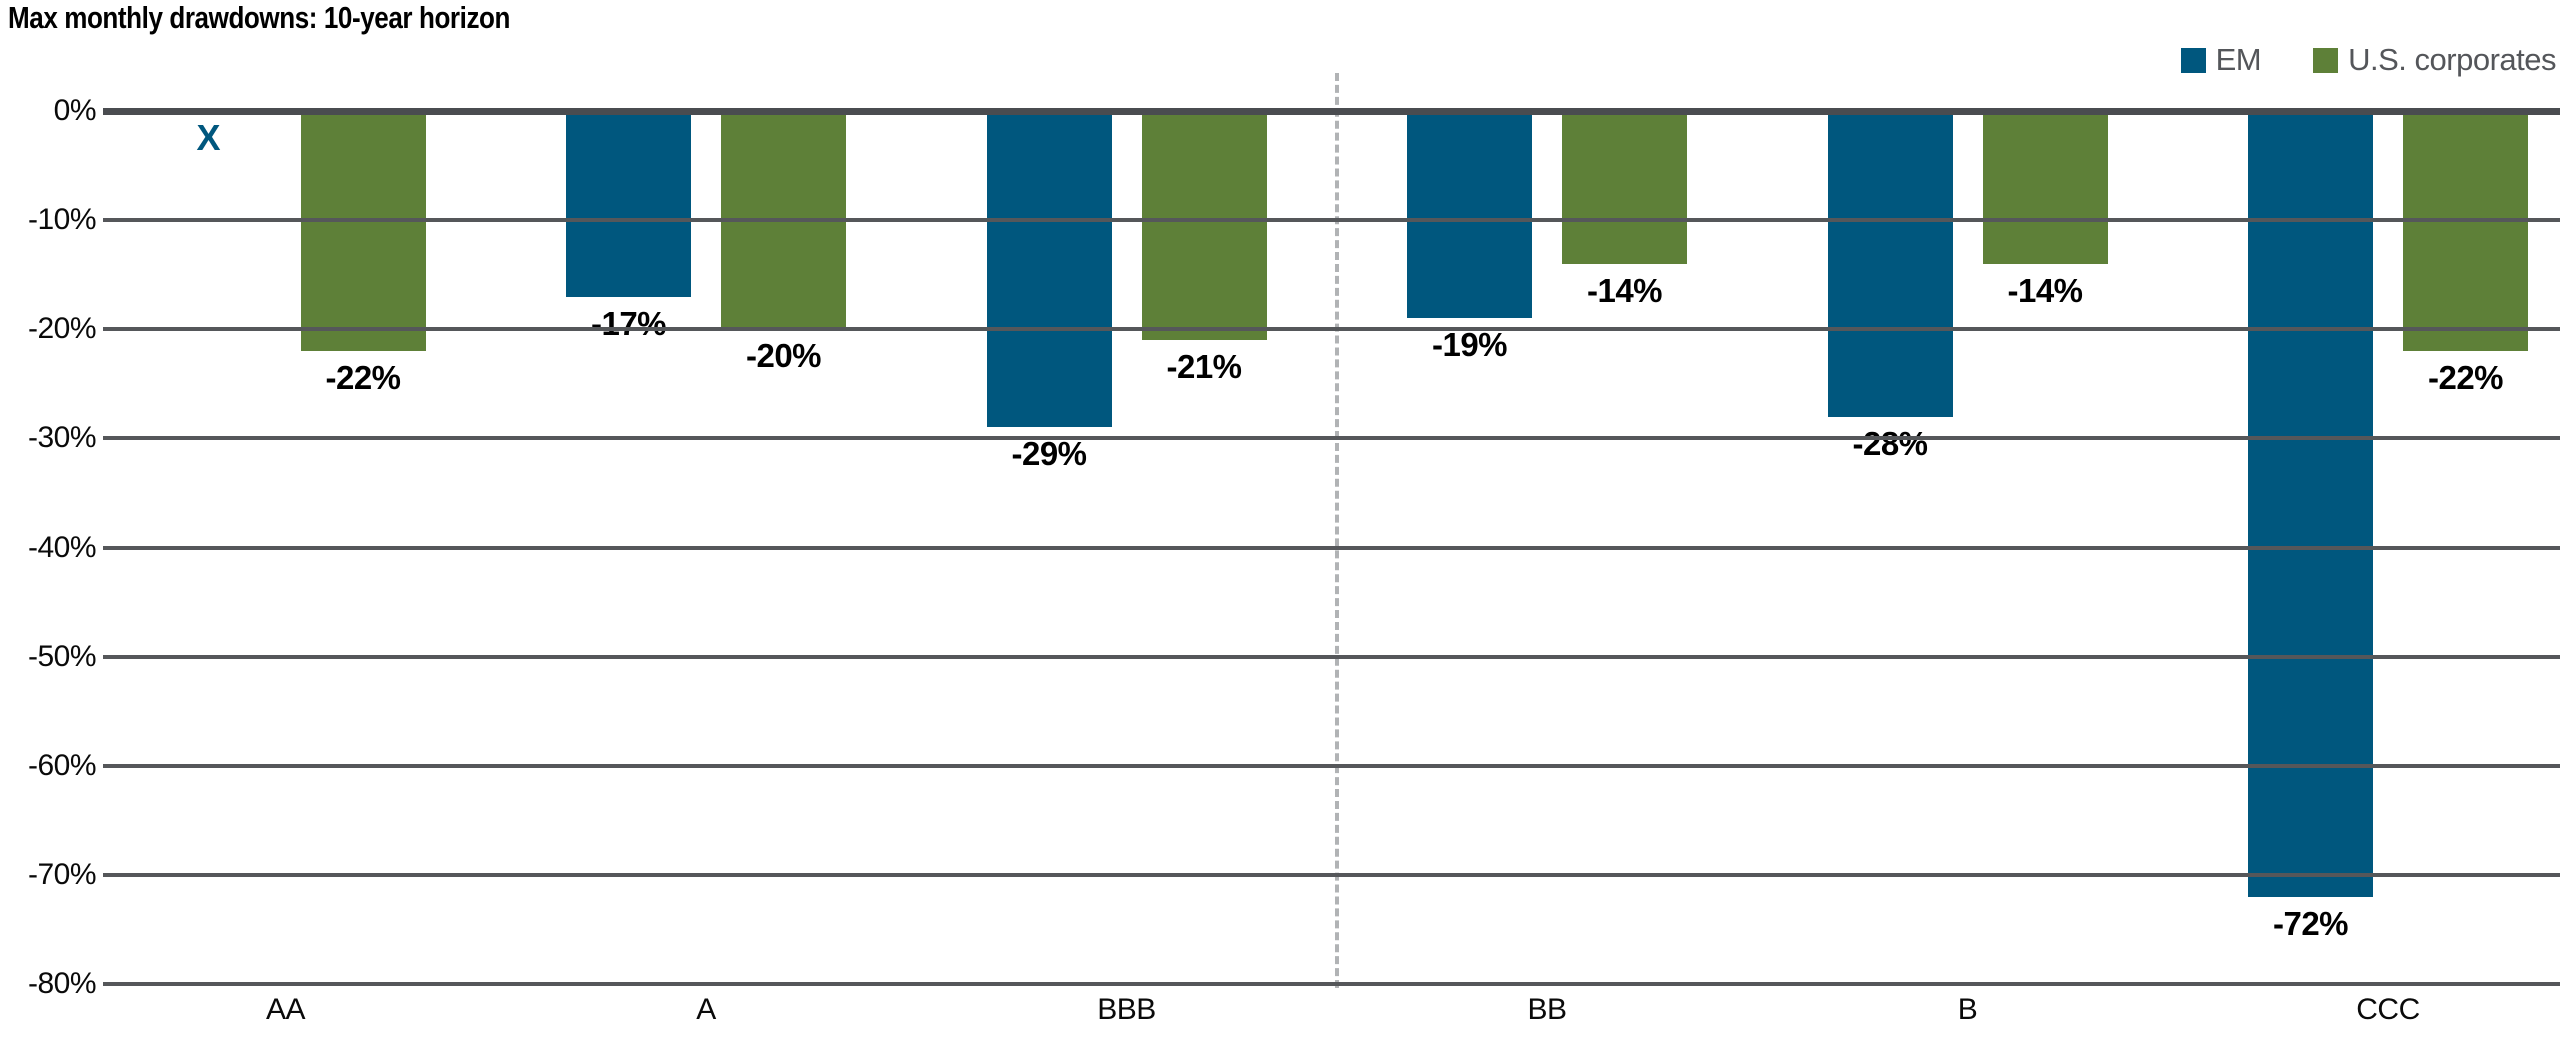 This screenshot has width=2560, height=1039. I want to click on bar-value-label: -72%, so click(2310, 923).